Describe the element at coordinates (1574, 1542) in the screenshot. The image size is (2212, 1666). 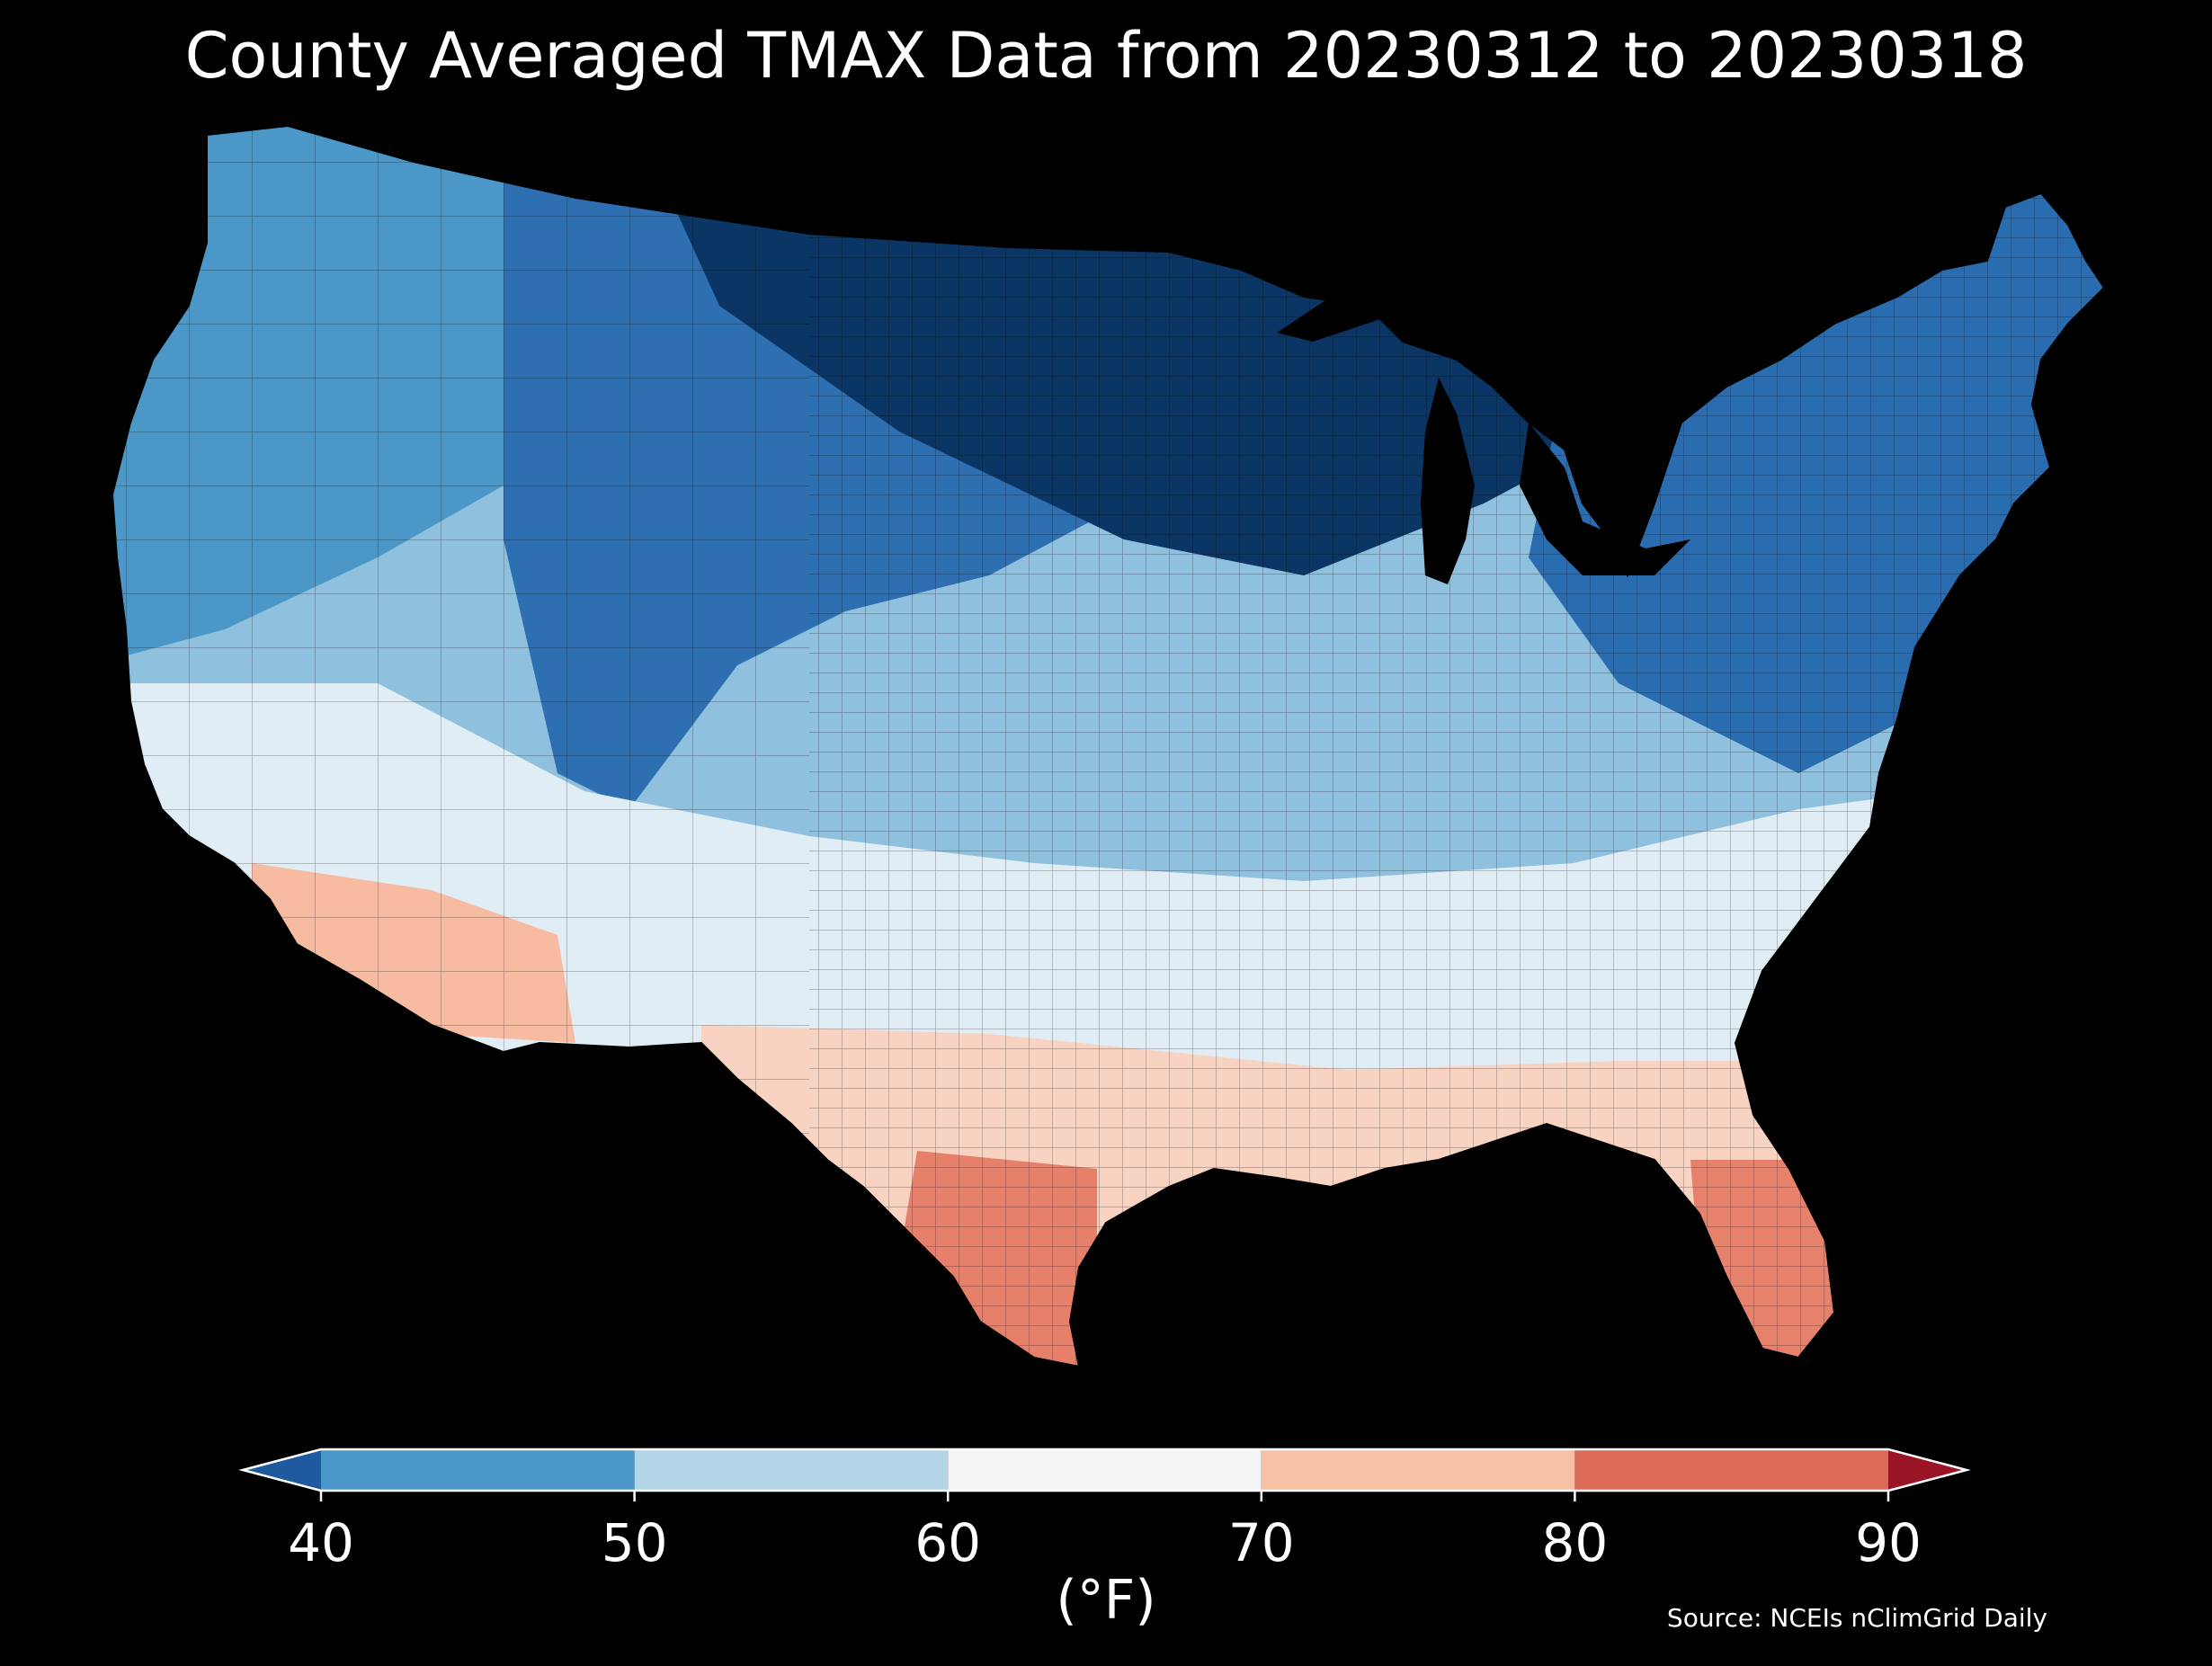
I see `colorbar-tick-label: 80` at that location.